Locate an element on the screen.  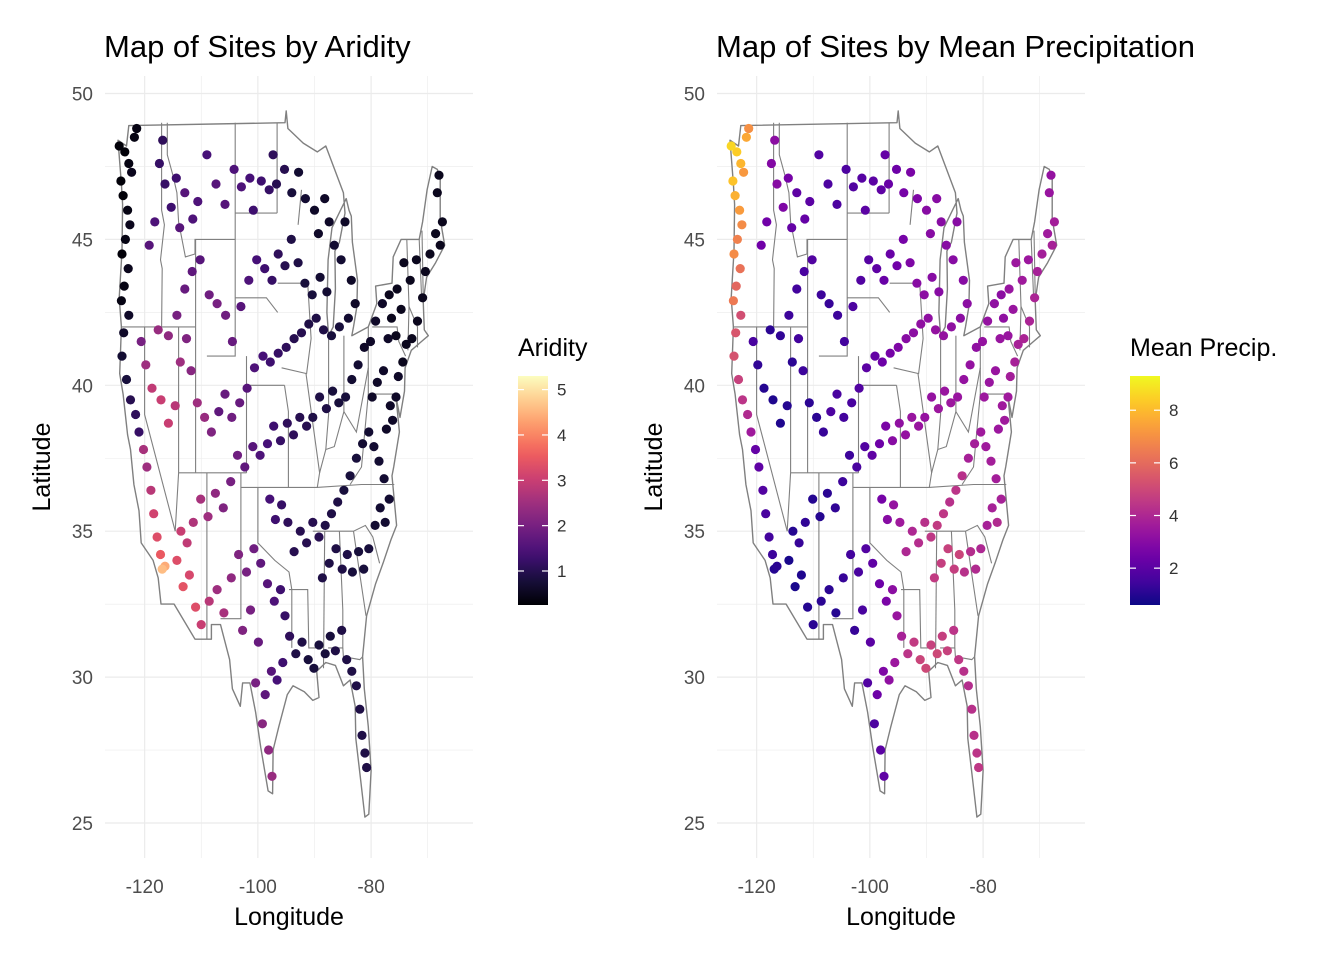
x-tick-label: -100 is located at coordinates (870, 887).